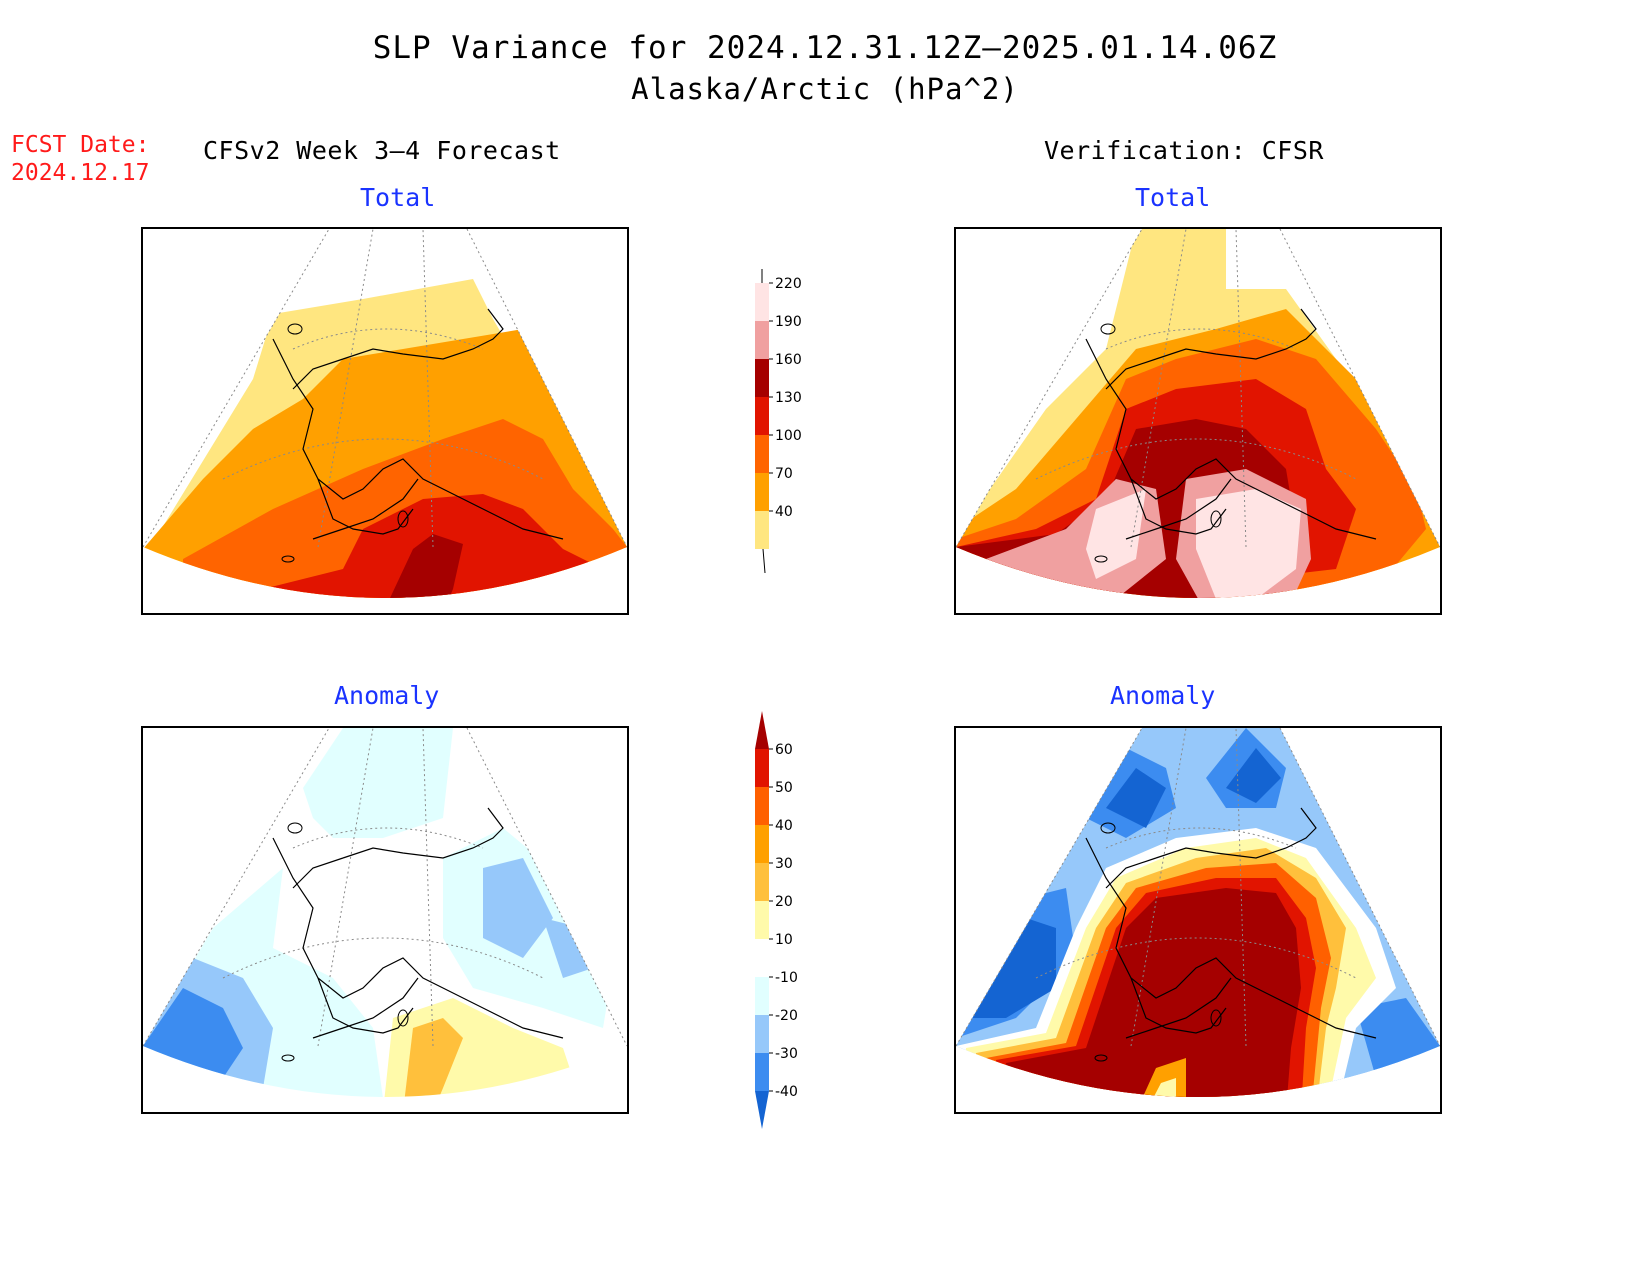 This screenshot has width=1650, height=1275. I want to click on total-colorbar: 40 70 100 130 160 190 220, so click(778, 421).